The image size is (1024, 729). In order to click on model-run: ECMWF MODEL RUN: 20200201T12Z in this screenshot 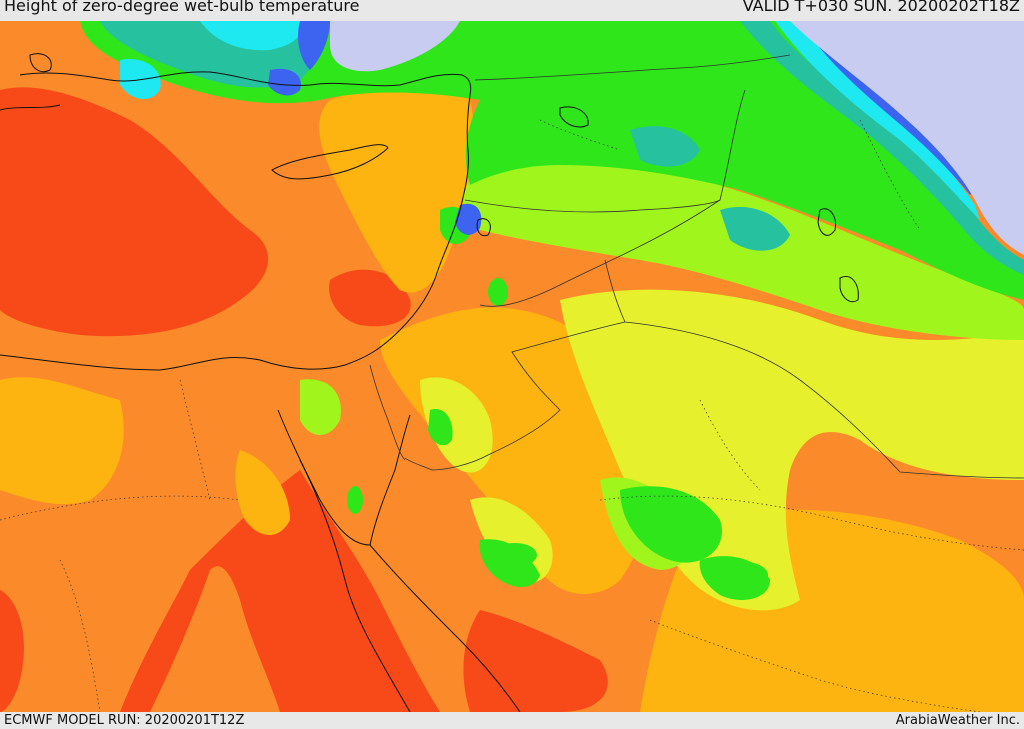, I will do `click(124, 720)`.